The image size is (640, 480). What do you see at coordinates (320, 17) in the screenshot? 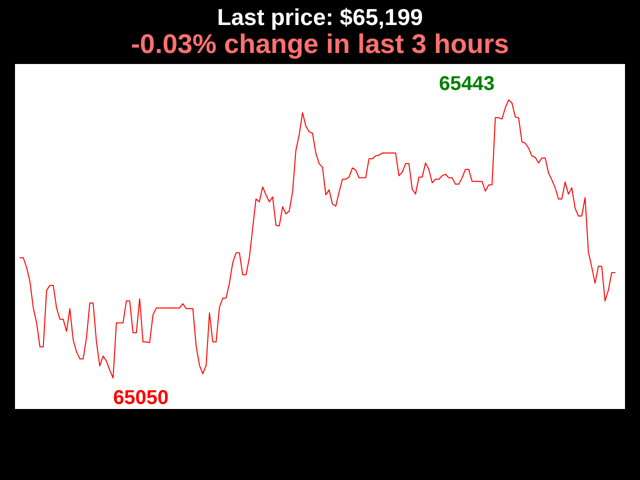
I see `chart-title: Last price: $65,199` at bounding box center [320, 17].